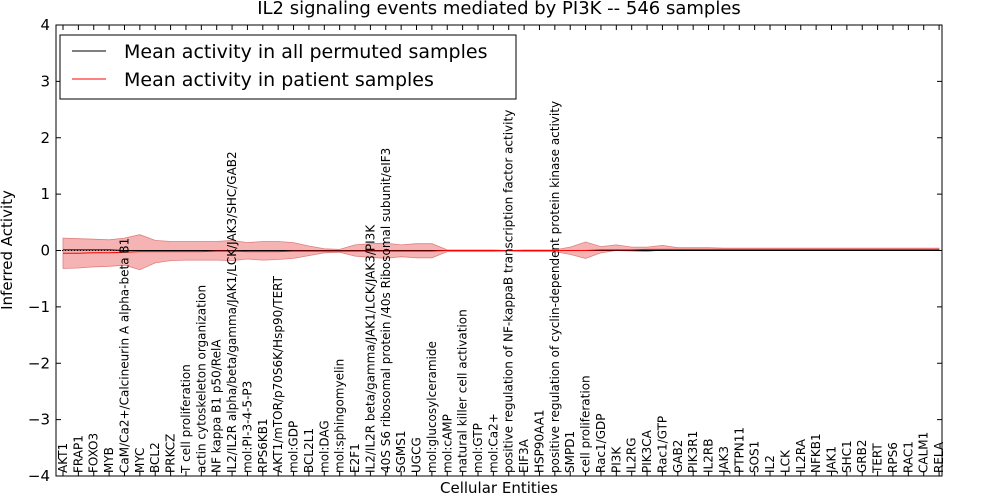 The width and height of the screenshot is (1000, 500). Describe the element at coordinates (616, 459) in the screenshot. I see `x-category-label: PI3K` at that location.